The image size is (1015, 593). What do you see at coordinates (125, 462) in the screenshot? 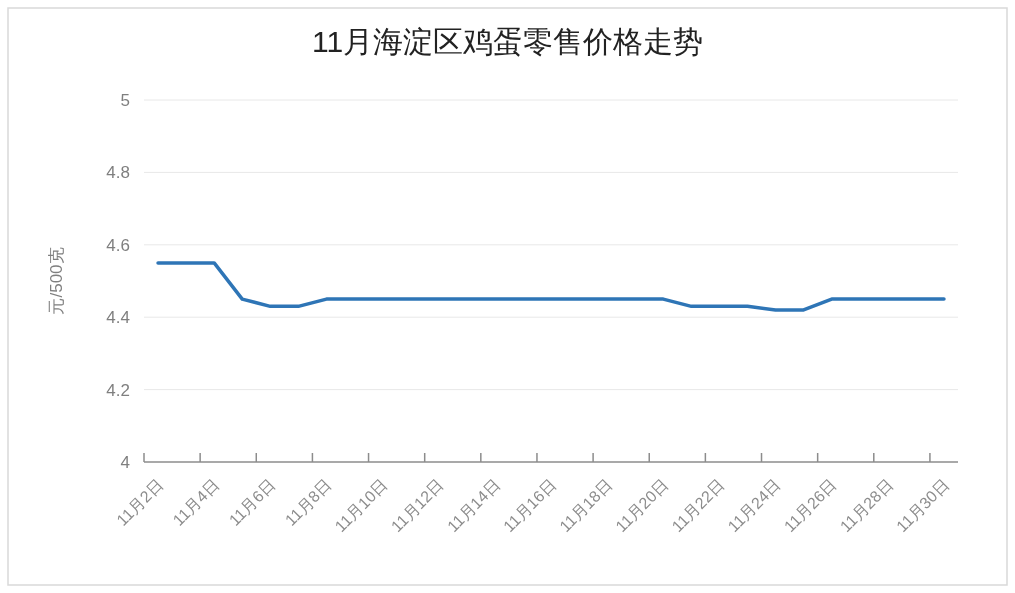
I see `y-tick-label: 4` at bounding box center [125, 462].